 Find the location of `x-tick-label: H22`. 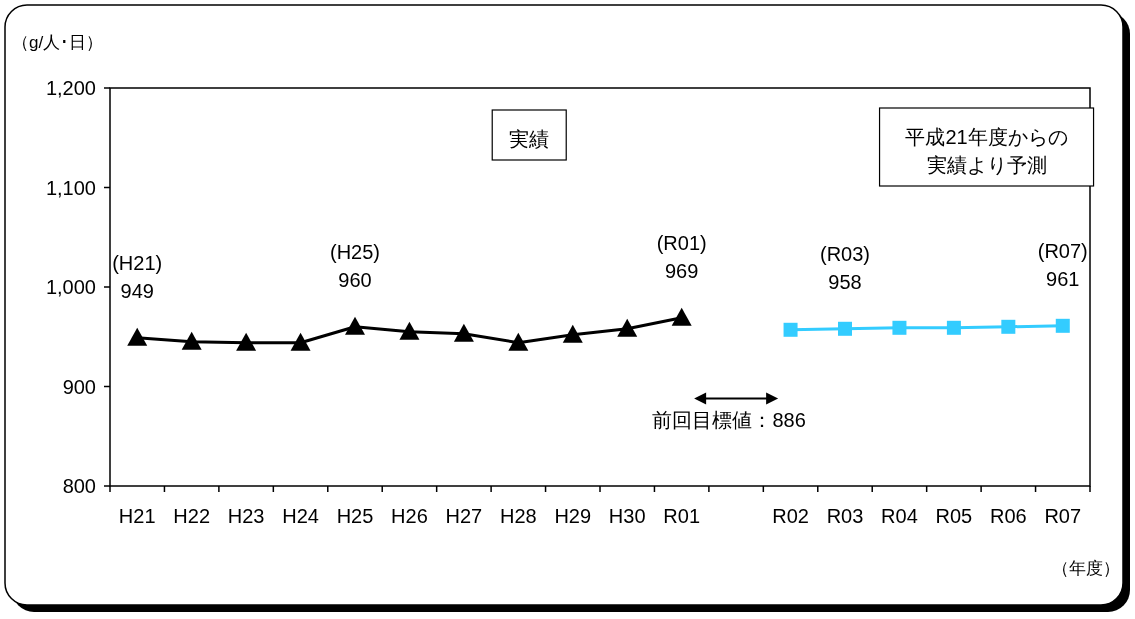

x-tick-label: H22 is located at coordinates (192, 516).